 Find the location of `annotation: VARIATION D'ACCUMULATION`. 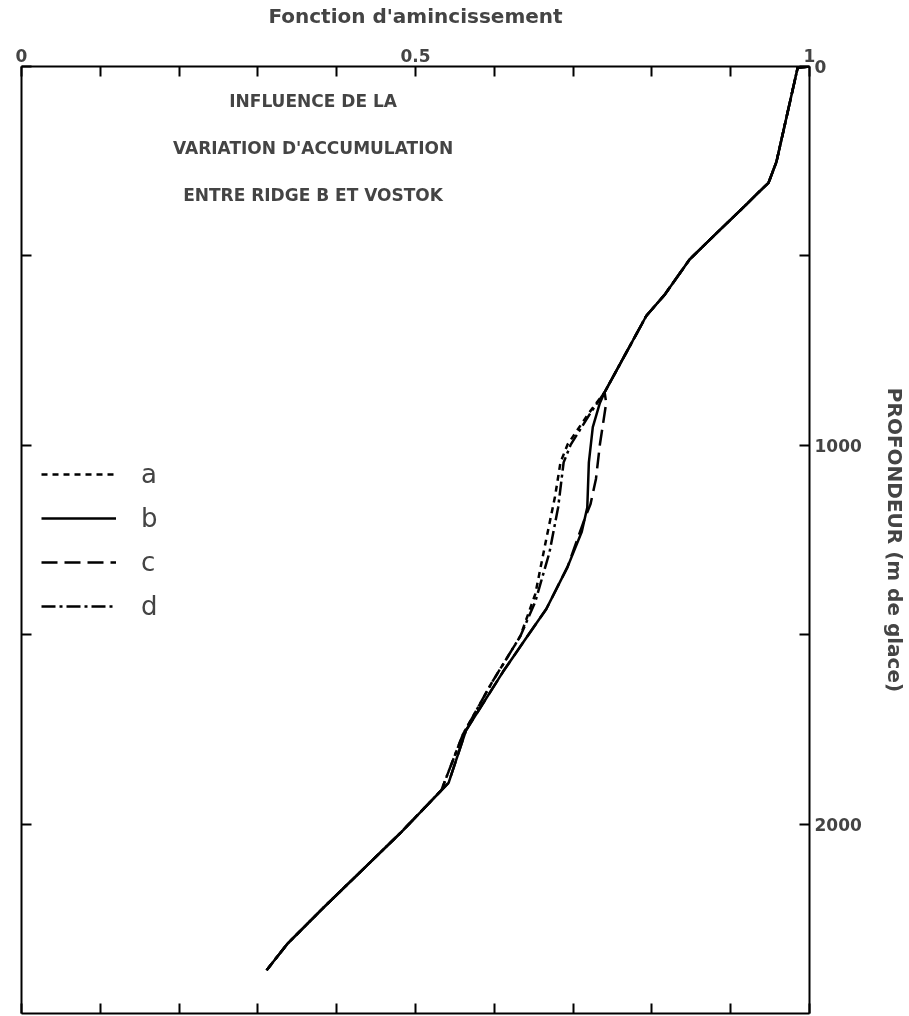

annotation: VARIATION D'ACCUMULATION is located at coordinates (313, 147).